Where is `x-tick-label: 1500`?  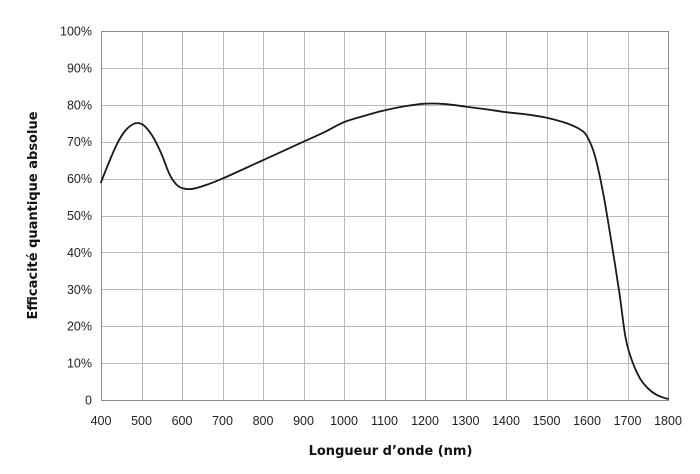 x-tick-label: 1500 is located at coordinates (547, 421).